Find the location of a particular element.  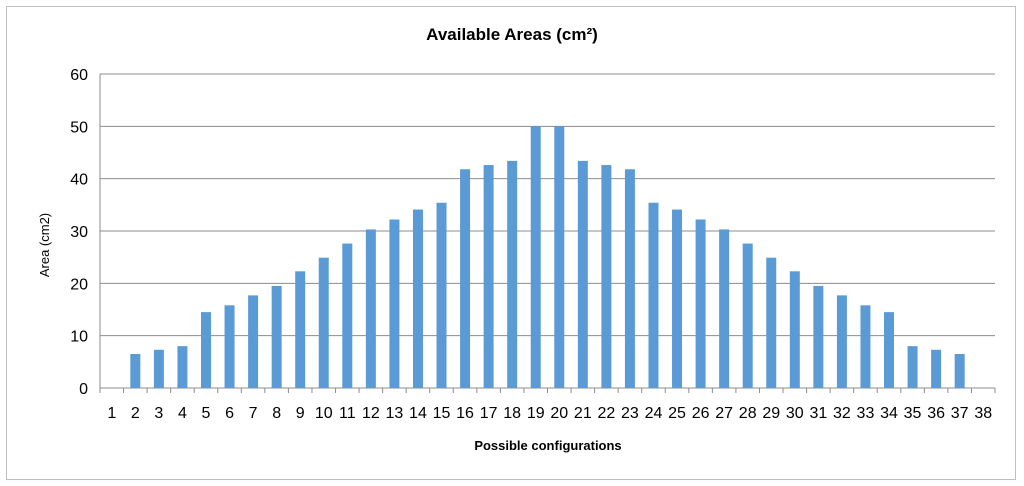

x-tick-label: 8 is located at coordinates (276, 413).